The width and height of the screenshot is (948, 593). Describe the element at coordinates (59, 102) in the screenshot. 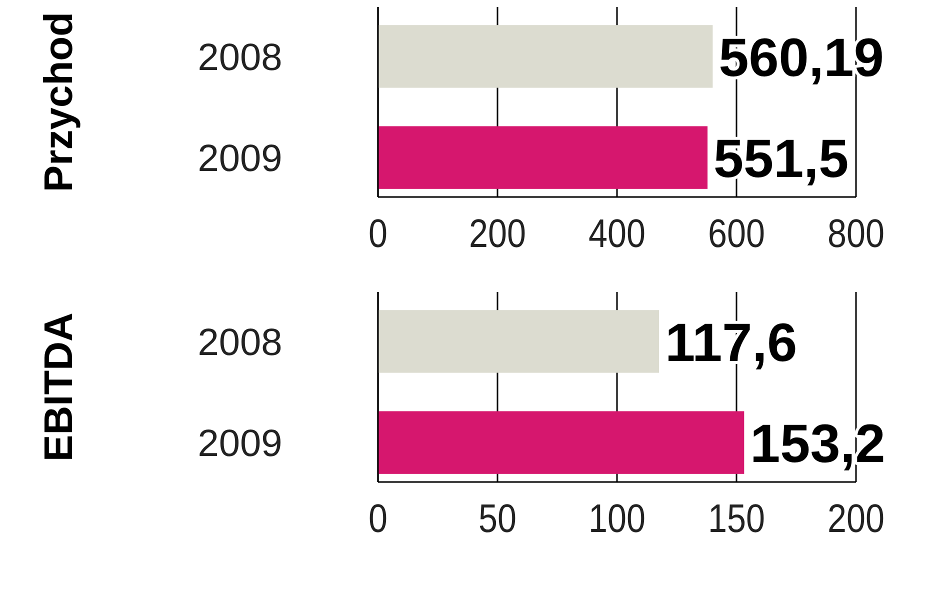

I see `y-axis-title: Przychod` at that location.